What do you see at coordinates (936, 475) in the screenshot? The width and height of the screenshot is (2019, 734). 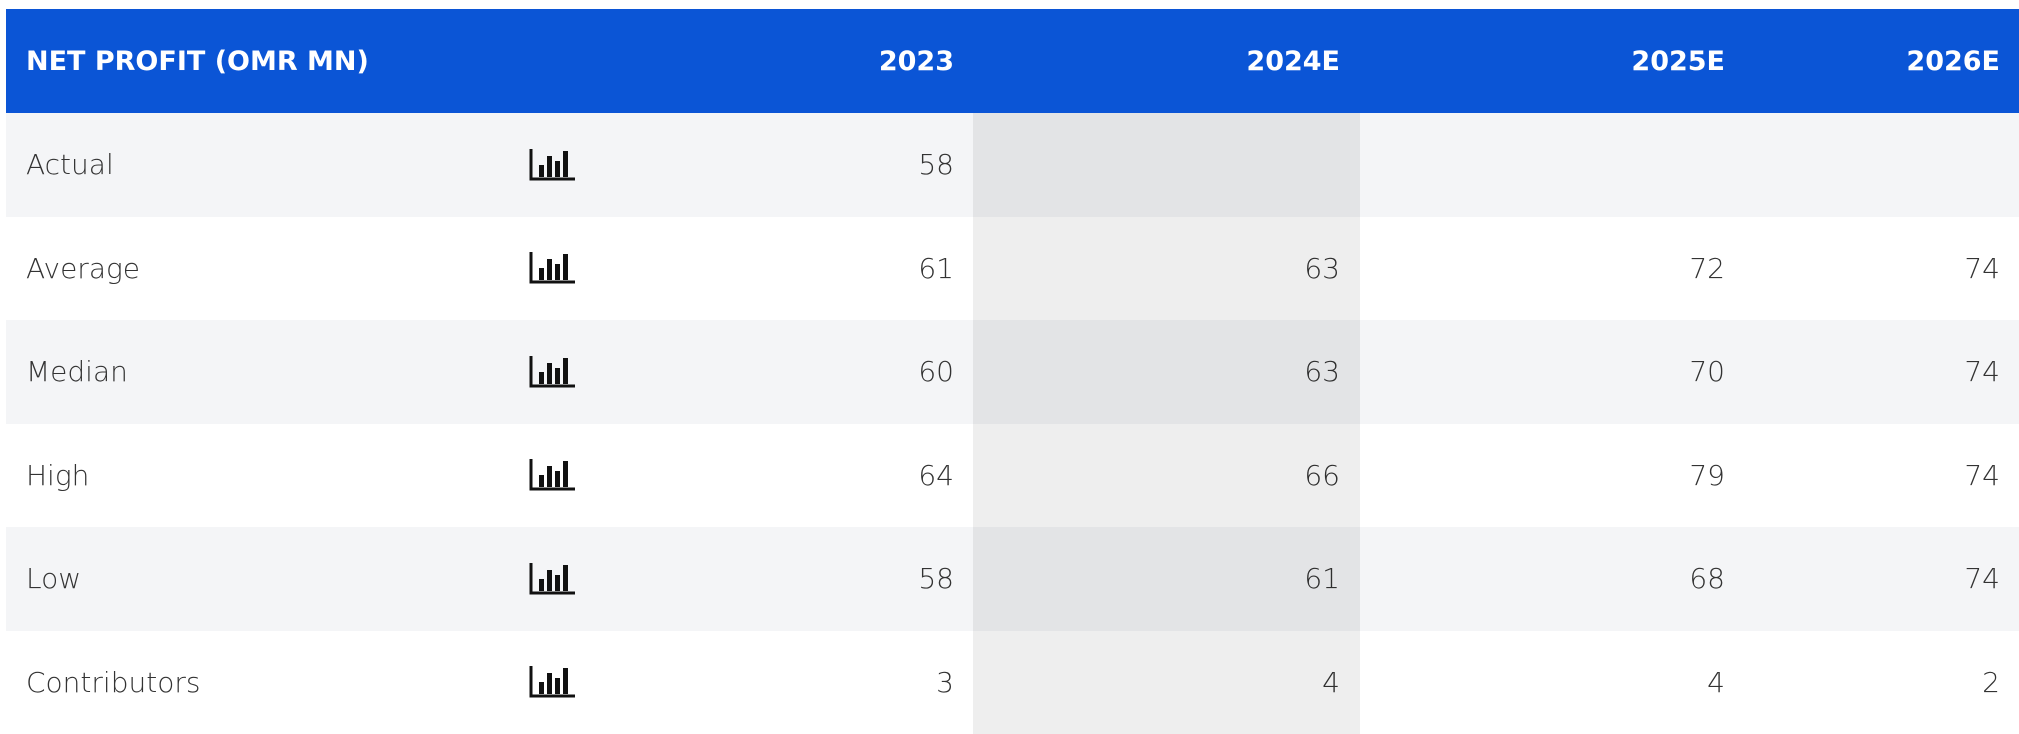 I see `cell-value: 64` at bounding box center [936, 475].